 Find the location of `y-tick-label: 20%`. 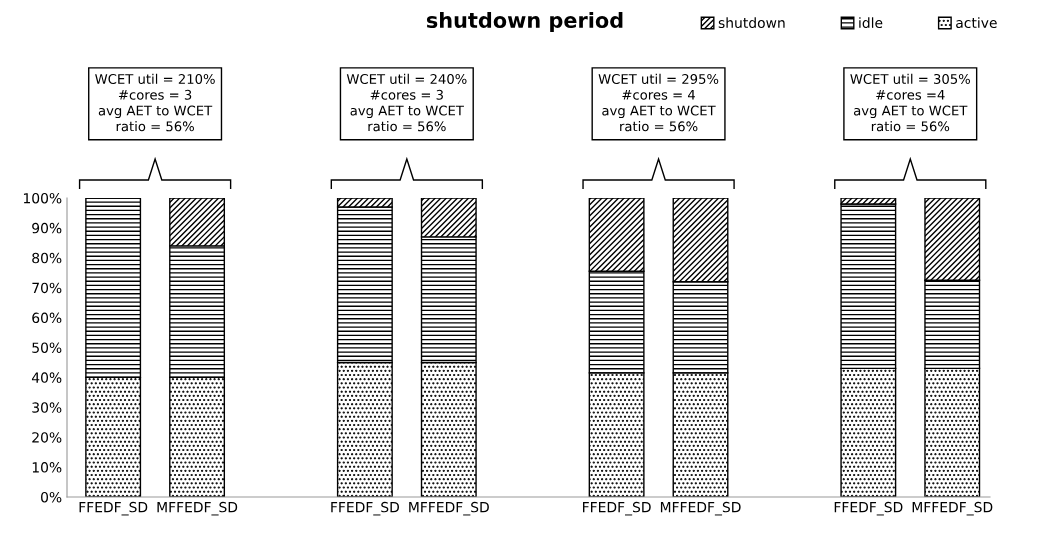

y-tick-label: 20% is located at coordinates (47, 437).